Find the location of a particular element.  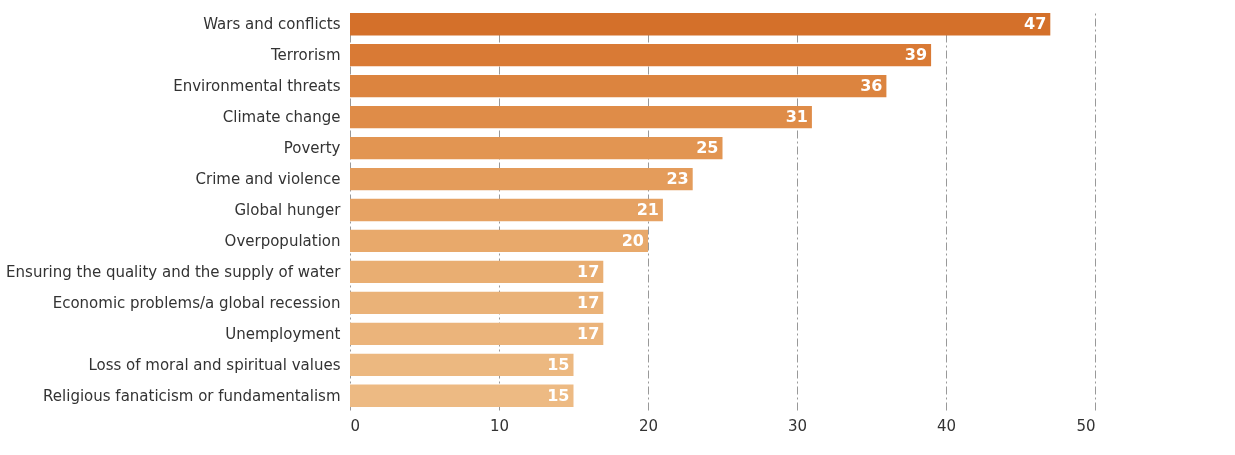

y-tick-label: Religious fanaticism or fundamentalism is located at coordinates (192, 395).